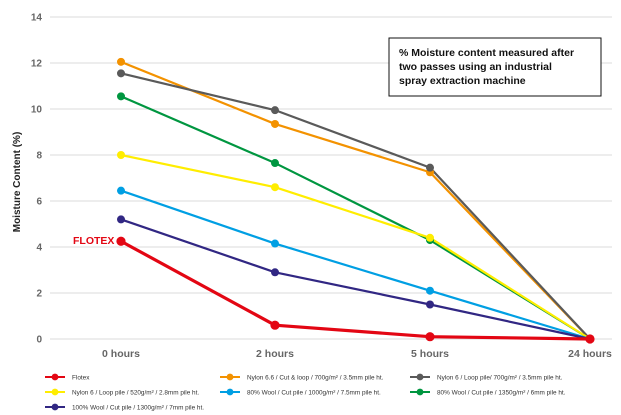  Describe the element at coordinates (39, 202) in the screenshot. I see `y-tick-label-6: 6` at that location.